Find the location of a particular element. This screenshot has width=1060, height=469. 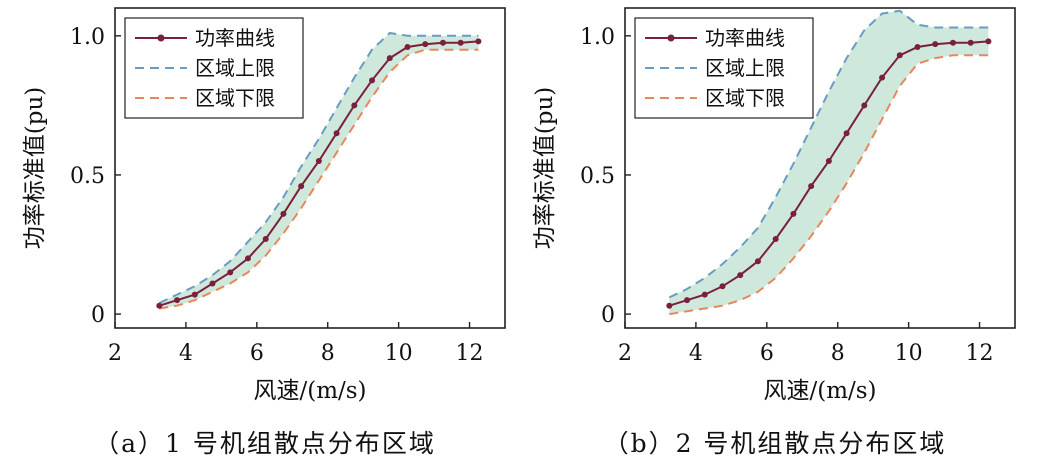

chart-b-xlabel: 风速/(m/s) is located at coordinates (819, 391).